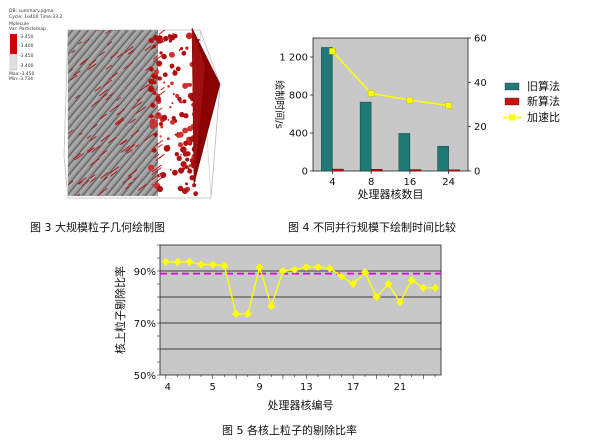 The image size is (594, 441). I want to click on legend-new-algorithm-swatch, so click(512, 101).